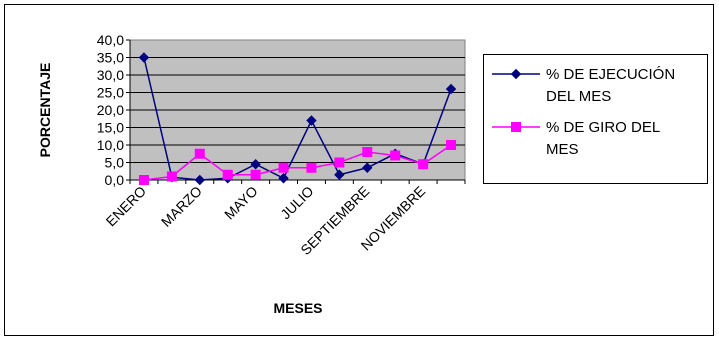 This screenshot has height=345, width=719. Describe the element at coordinates (583, 85) in the screenshot. I see `legend-item-1: % DE EJECUCIÓN DEL MES` at that location.